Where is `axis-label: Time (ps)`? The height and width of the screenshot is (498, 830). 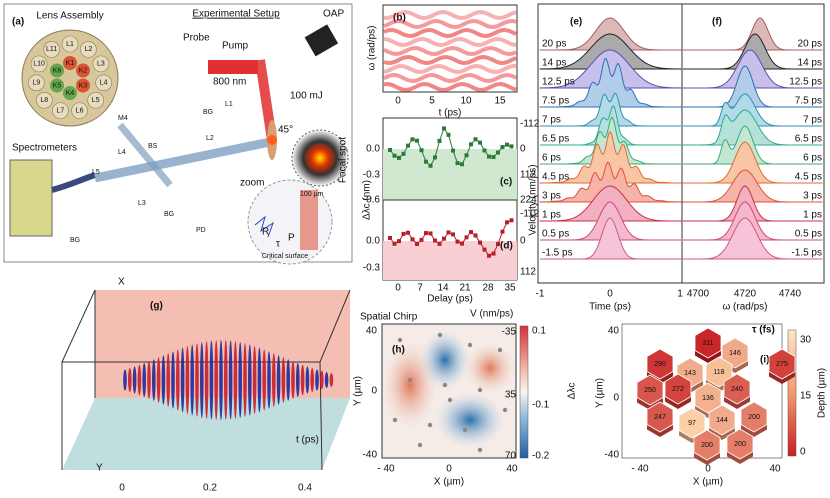 axis-label: Time (ps) is located at coordinates (610, 307).